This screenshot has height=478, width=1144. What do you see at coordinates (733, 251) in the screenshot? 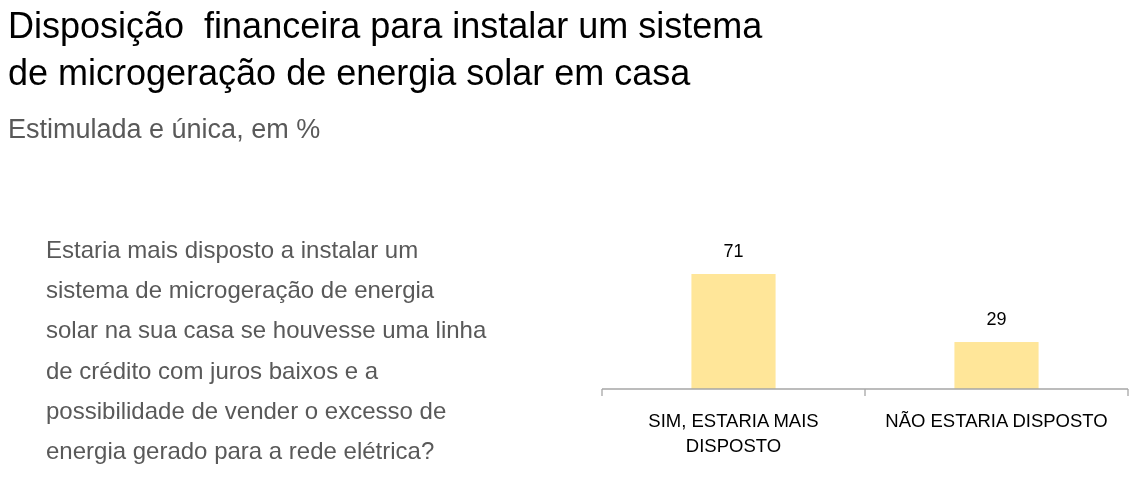
I see `data-label: 71` at bounding box center [733, 251].